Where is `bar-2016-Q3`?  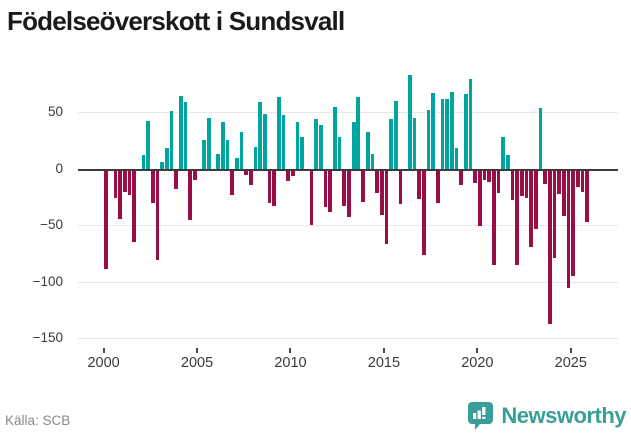 bar-2016-Q3 is located at coordinates (414, 143).